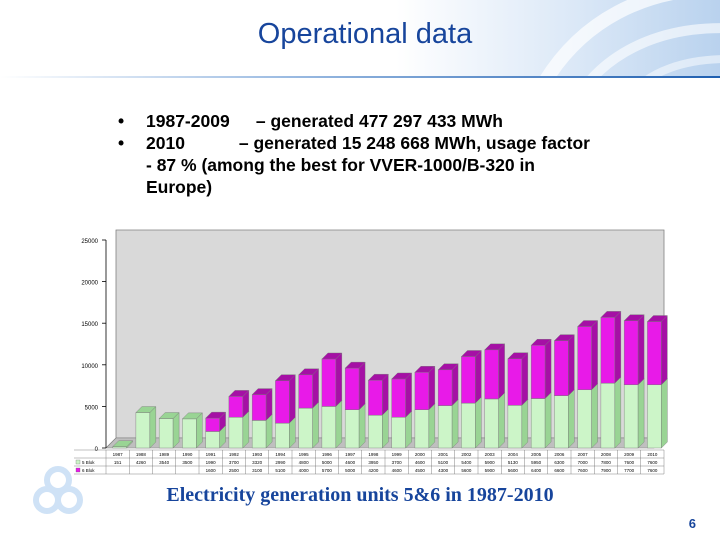 The height and width of the screenshot is (540, 720). What do you see at coordinates (420, 470) in the screenshot?
I see `table-value: 4500` at bounding box center [420, 470].